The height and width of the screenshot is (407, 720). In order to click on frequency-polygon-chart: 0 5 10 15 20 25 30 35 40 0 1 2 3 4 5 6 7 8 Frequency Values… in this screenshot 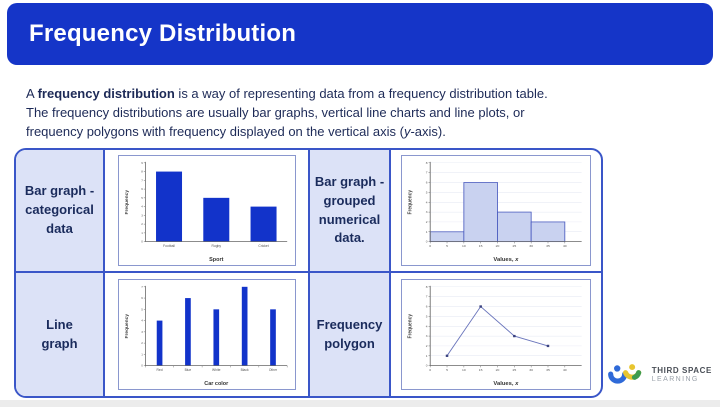, I will do `click(496, 334)`.